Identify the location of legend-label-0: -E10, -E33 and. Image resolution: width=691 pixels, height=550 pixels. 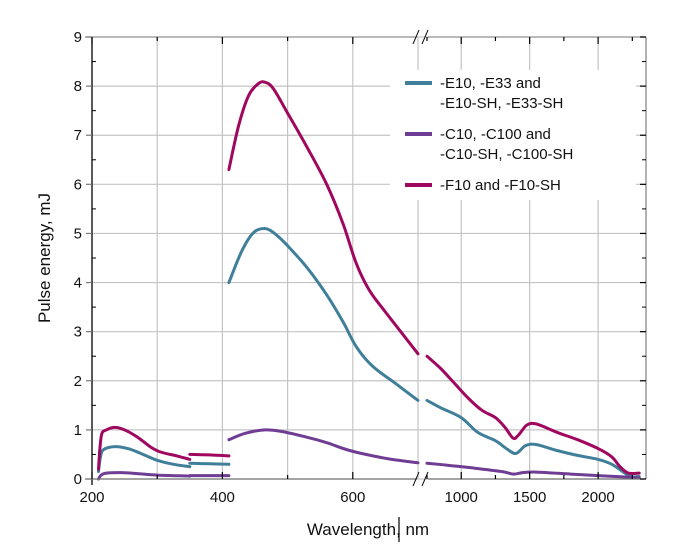
(490, 83).